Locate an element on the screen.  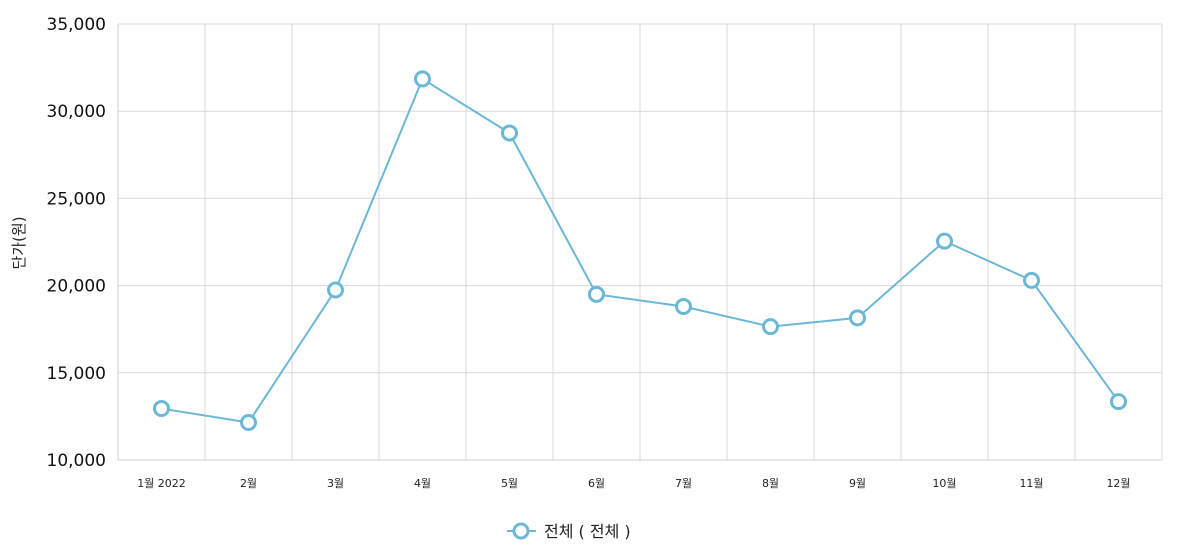
data-point: 9월: 18150 is located at coordinates (857, 318).